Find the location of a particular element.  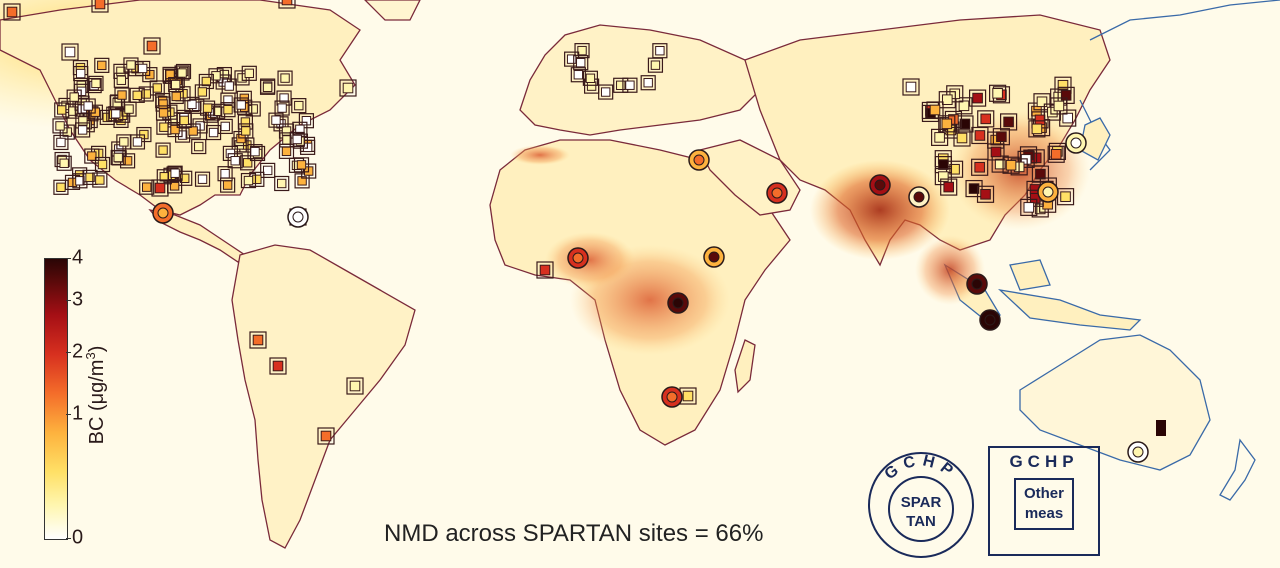

legend-circle-outer-label: GCHP is located at coordinates (918, 467).